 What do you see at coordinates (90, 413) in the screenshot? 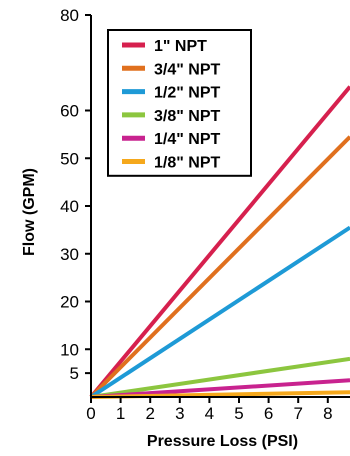
I see `x-tick-label: 0` at bounding box center [90, 413].